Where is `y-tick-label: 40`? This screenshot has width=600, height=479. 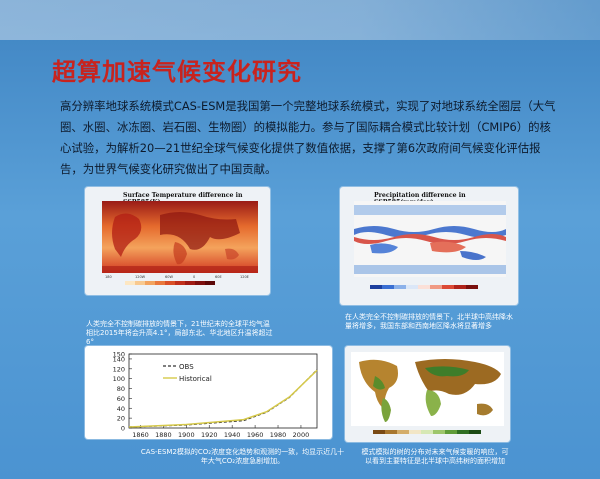 y-tick-label: 40 is located at coordinates (121, 409).